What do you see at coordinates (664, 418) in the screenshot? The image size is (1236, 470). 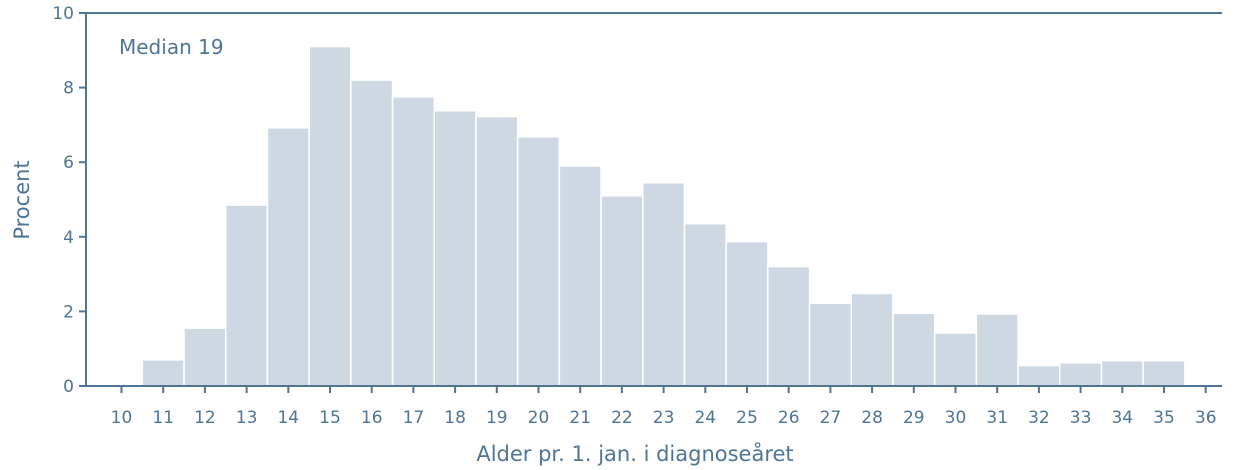 I see `x-tick-label-23: 23` at bounding box center [664, 418].